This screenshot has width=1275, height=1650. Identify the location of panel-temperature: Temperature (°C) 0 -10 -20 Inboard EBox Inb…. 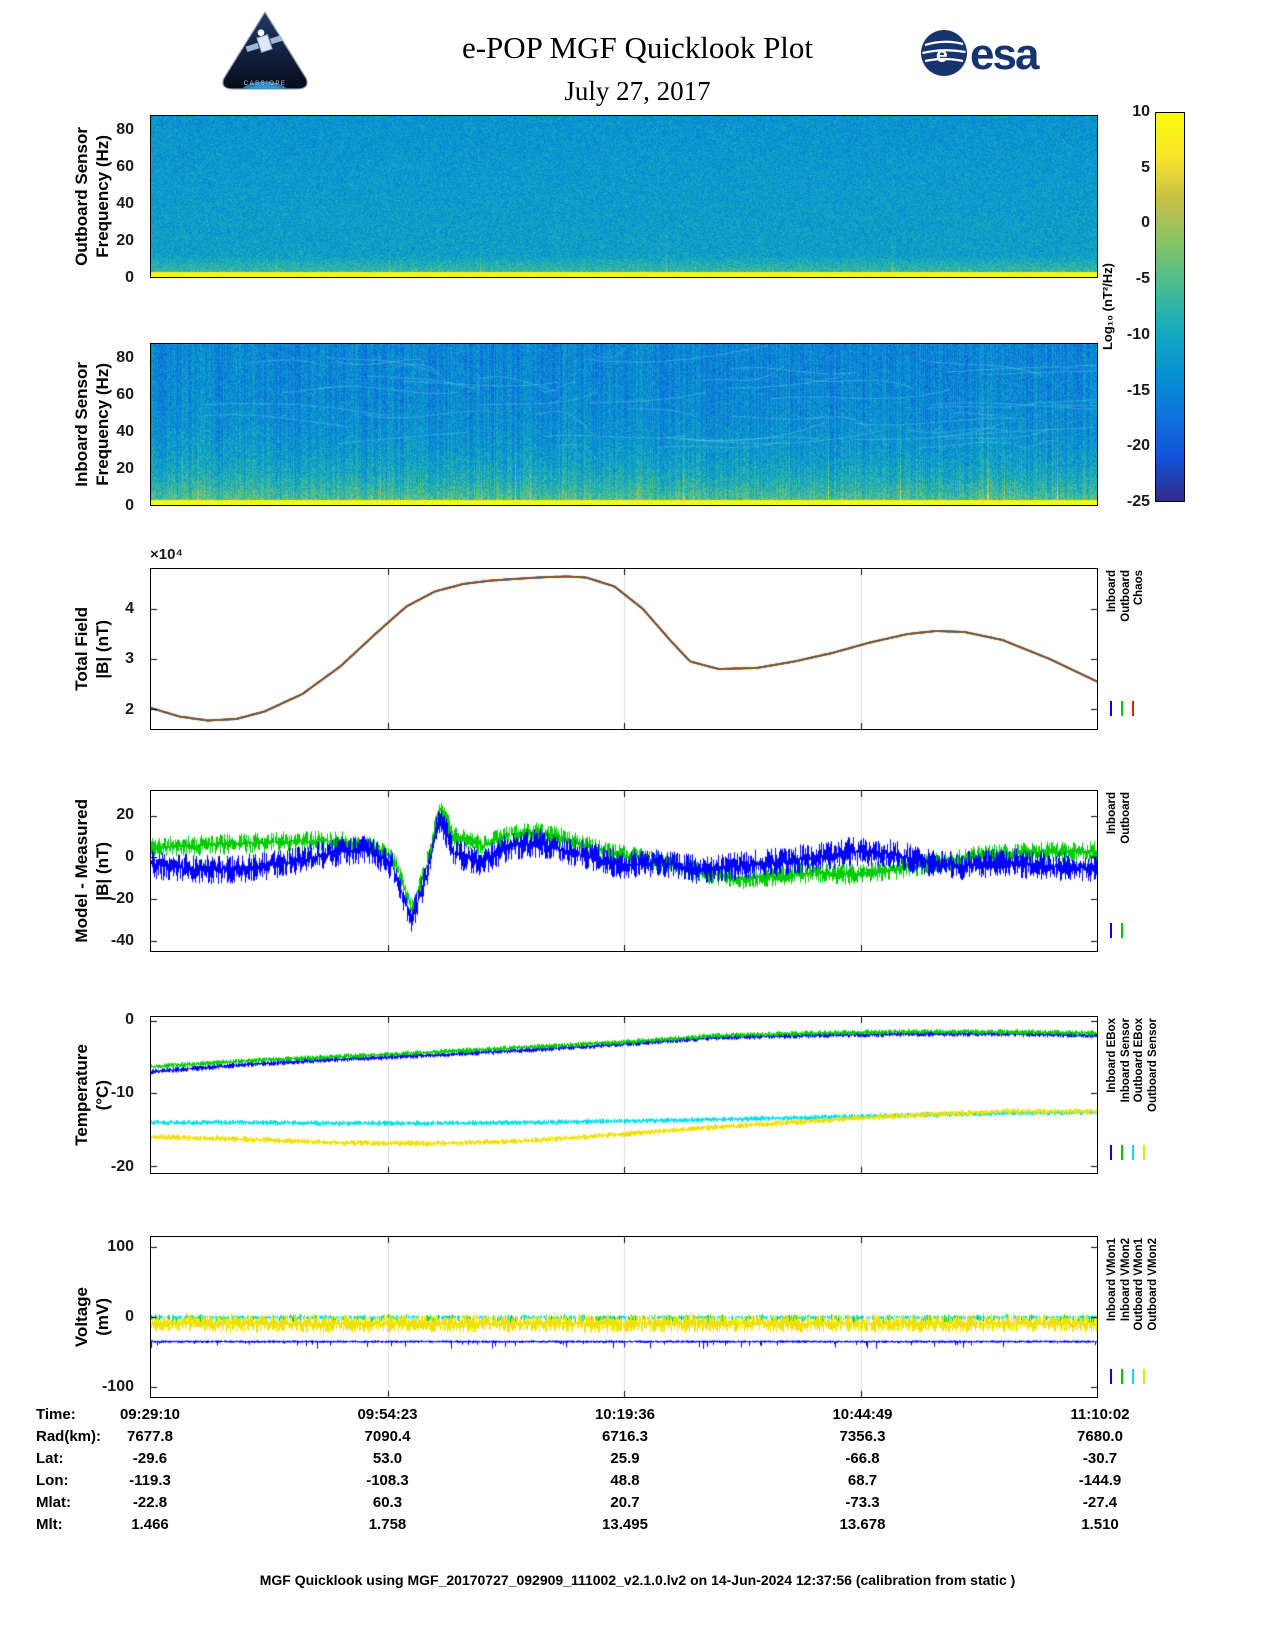
(637, 1093).